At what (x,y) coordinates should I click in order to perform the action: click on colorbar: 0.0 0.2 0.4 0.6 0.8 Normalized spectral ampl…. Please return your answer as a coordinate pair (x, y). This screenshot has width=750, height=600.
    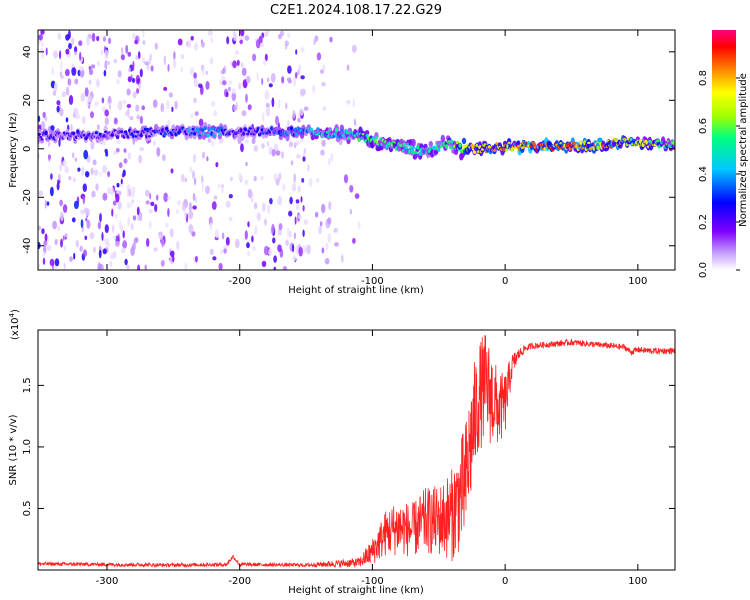
    Looking at the image, I should click on (723, 154).